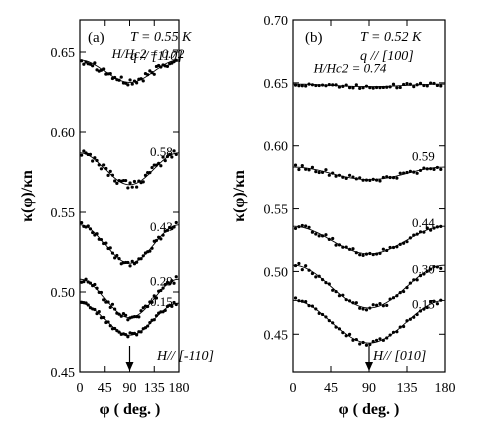 The width and height of the screenshot is (491, 435). What do you see at coordinates (185, 356) in the screenshot?
I see `panel-a-field-note: H// [-110]` at bounding box center [185, 356].